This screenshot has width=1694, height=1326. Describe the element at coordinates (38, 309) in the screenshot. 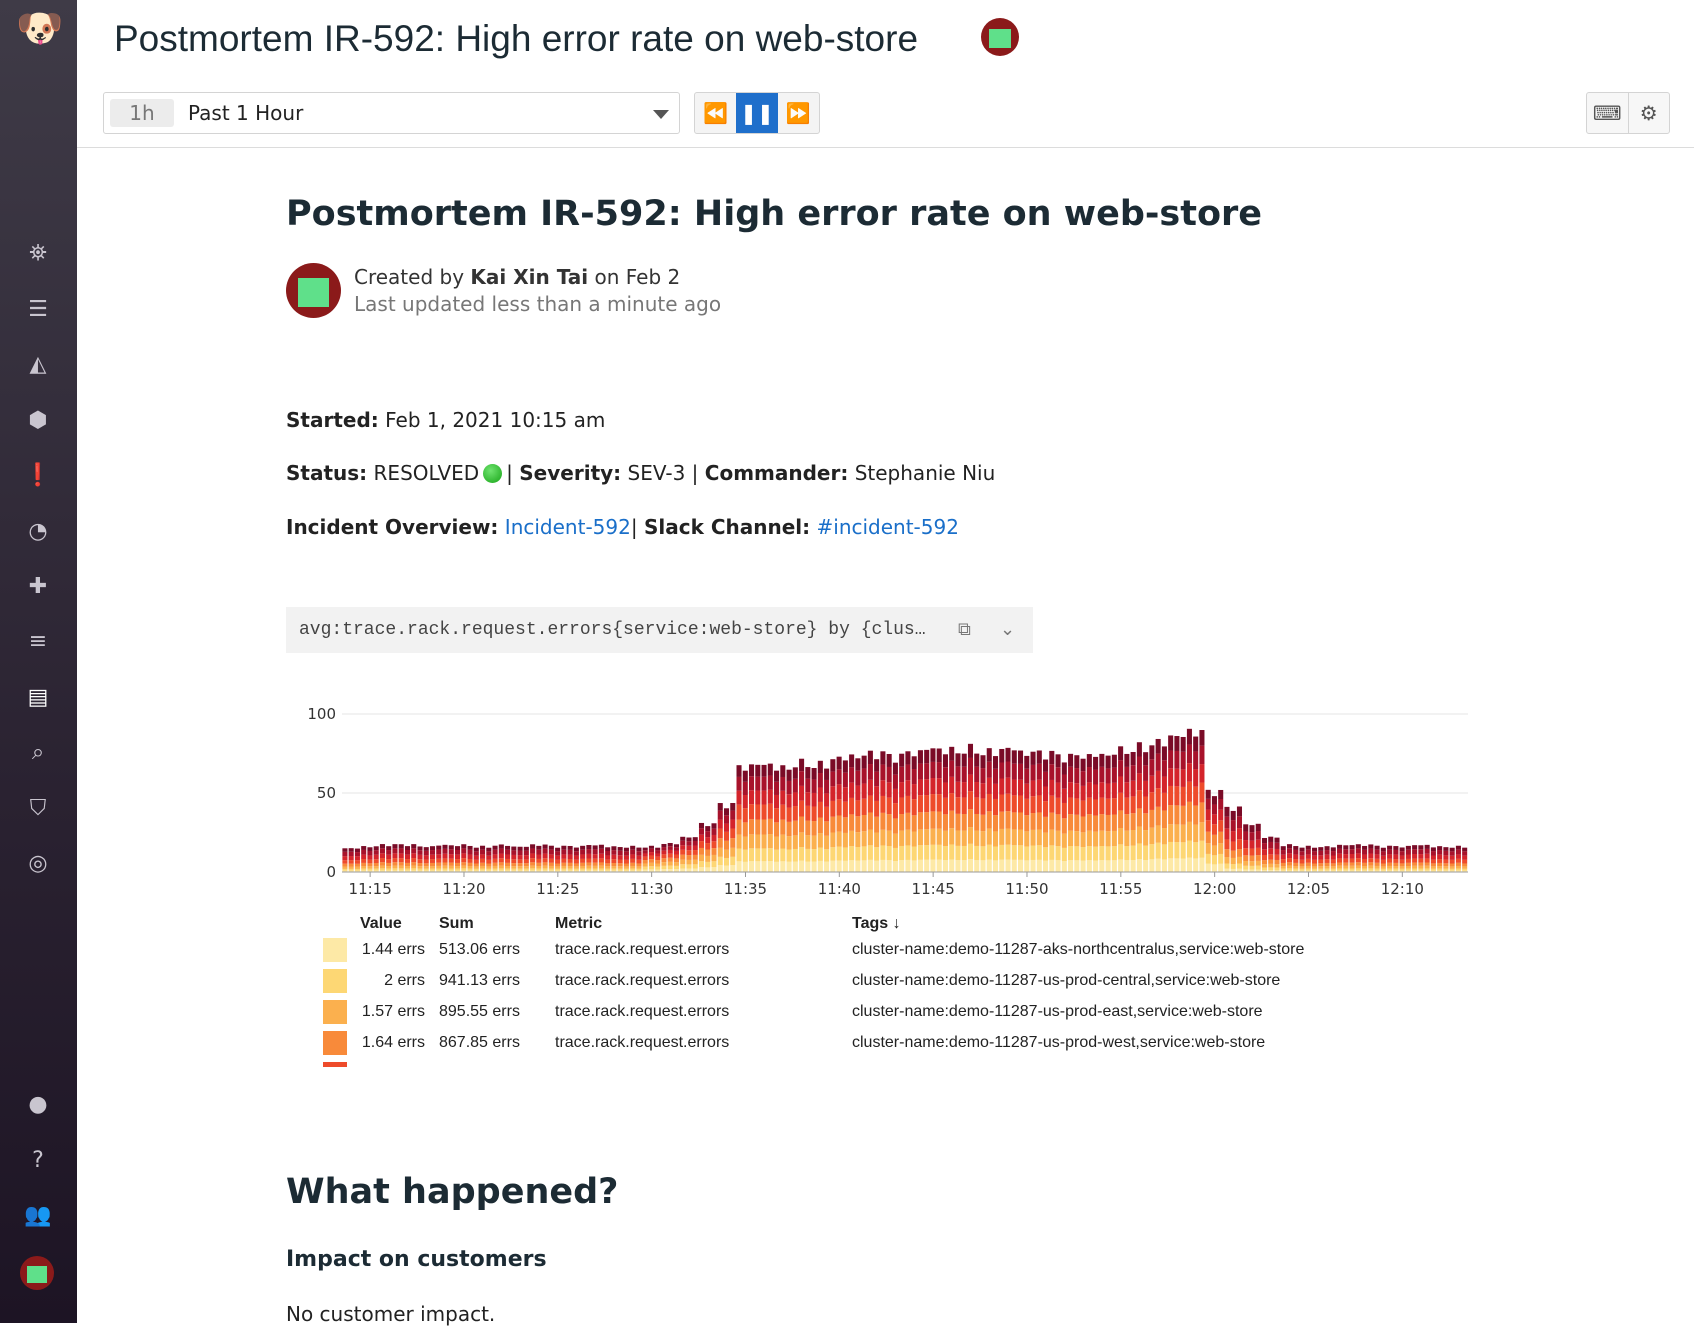

I see `list-icon: ☰` at that location.